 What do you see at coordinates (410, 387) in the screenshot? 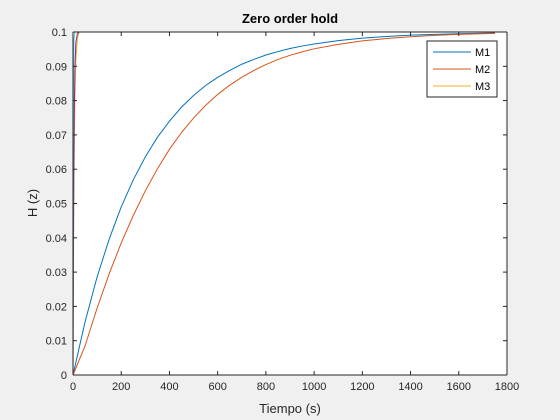
I see `x-tick-label: 1400` at bounding box center [410, 387].